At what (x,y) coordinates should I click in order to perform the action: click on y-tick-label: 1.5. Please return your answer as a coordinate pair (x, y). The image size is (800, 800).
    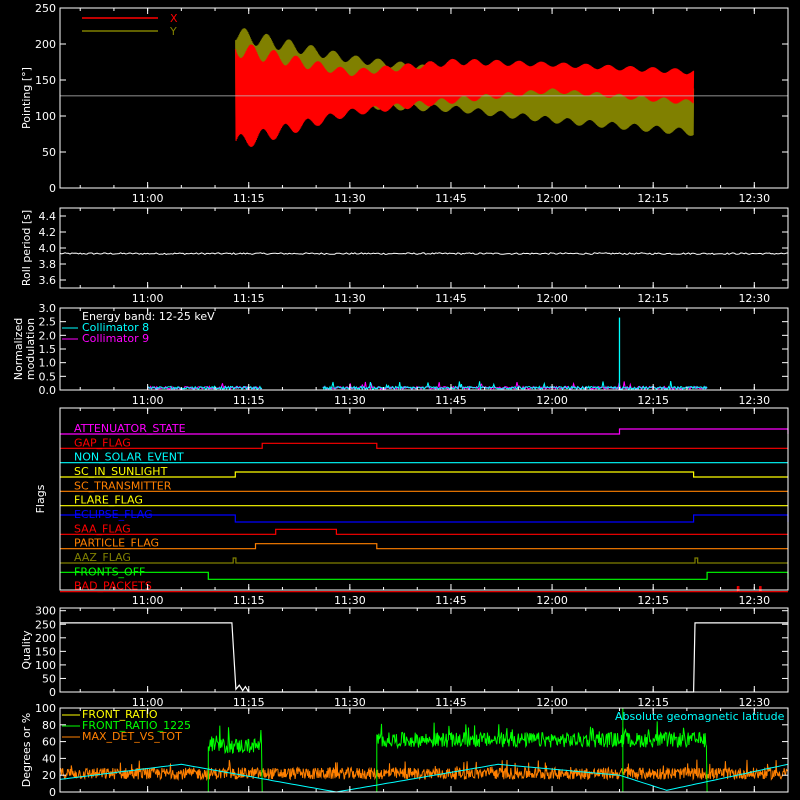
    Looking at the image, I should click on (48, 349).